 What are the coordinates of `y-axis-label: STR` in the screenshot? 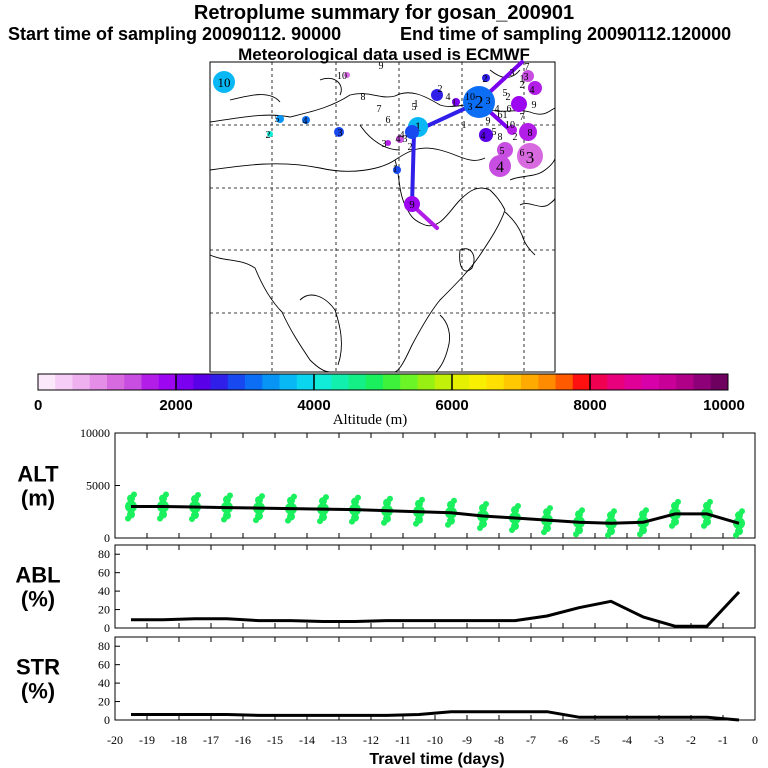 It's located at (38, 667).